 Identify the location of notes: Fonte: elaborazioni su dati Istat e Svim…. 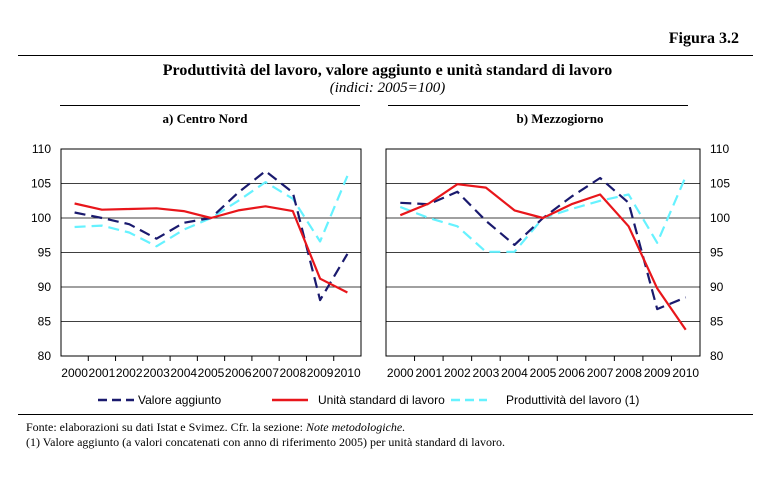
(265, 435).